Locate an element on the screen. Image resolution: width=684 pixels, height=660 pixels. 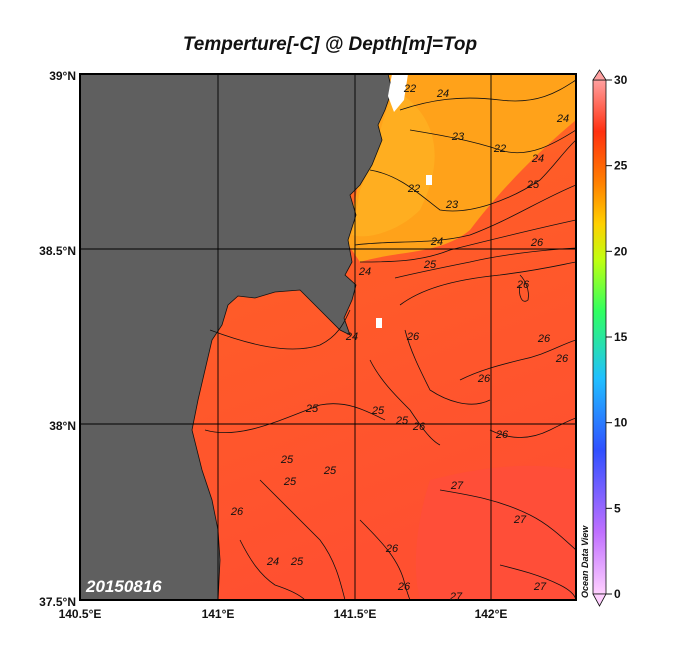
coolest-water-zone is located at coordinates (393, 163).